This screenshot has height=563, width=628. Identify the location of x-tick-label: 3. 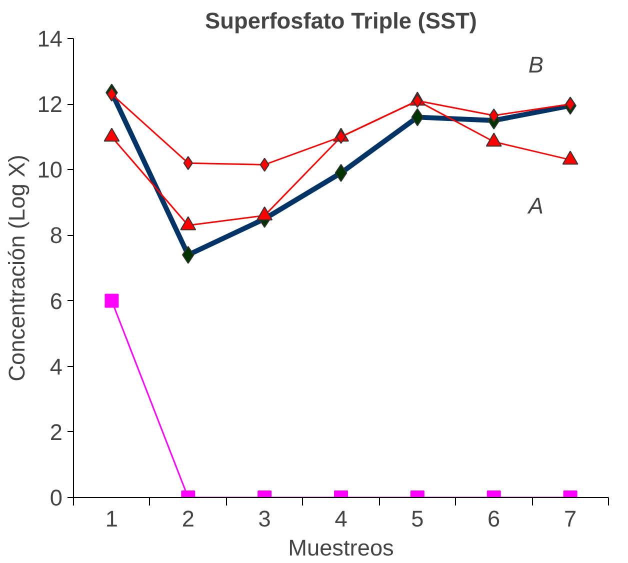
(264, 519).